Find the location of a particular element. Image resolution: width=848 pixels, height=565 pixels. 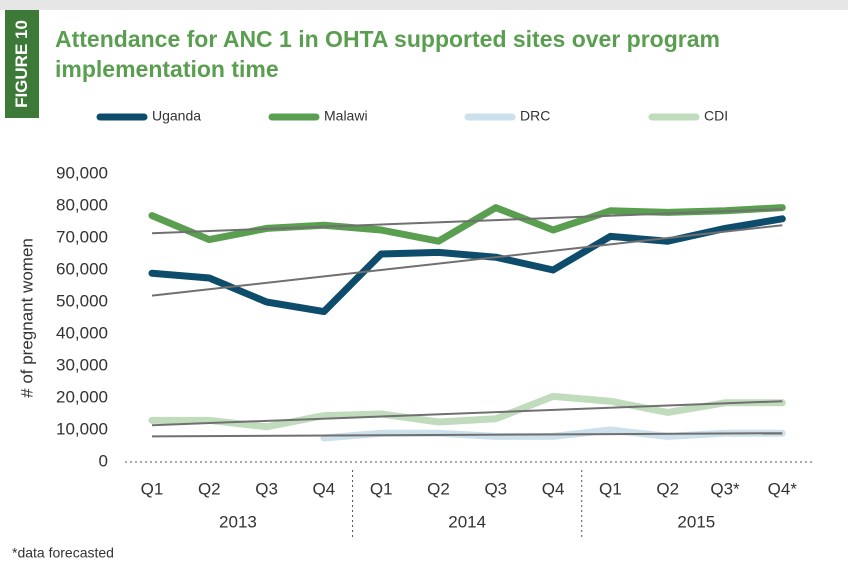

y-tick-label: 90,000 is located at coordinates (82, 172).